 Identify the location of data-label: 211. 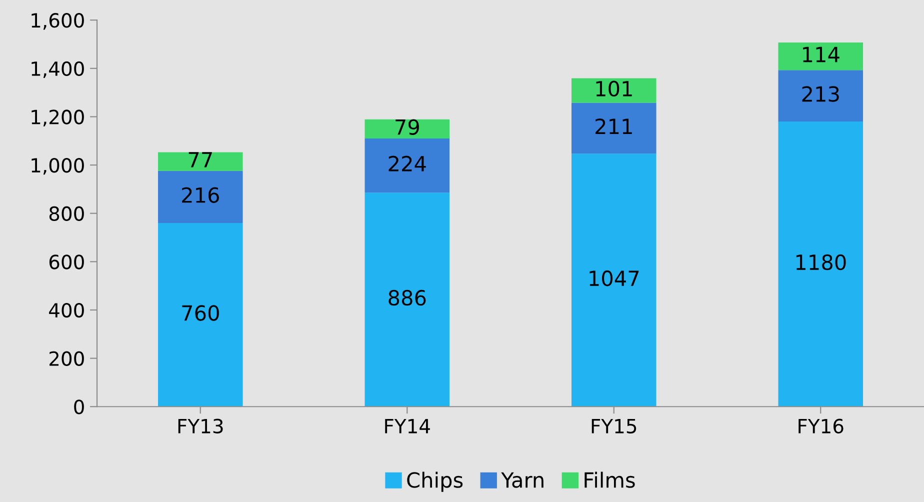
(614, 126).